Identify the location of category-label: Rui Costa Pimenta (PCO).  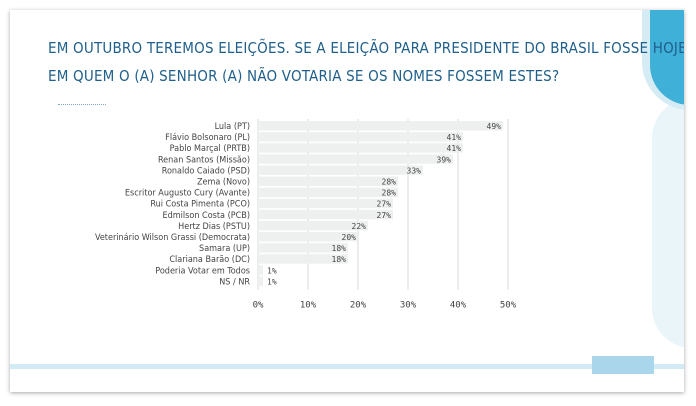
(200, 205).